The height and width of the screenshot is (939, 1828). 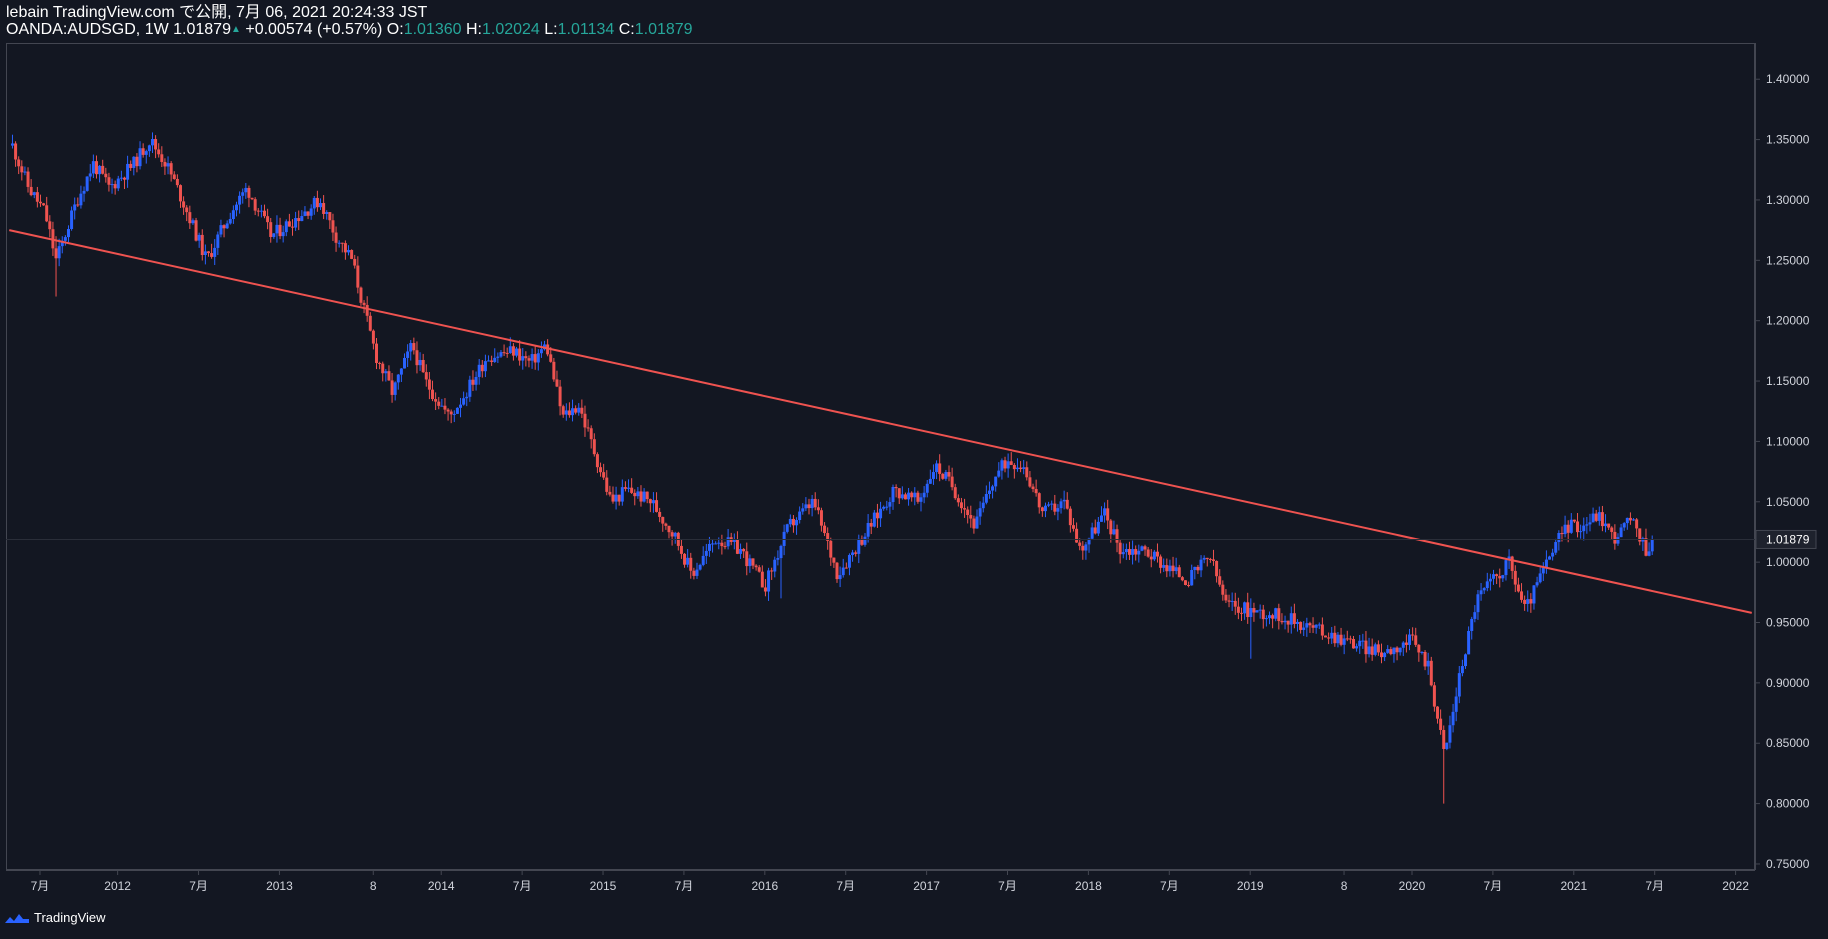 I want to click on high-label: H:, so click(x=473, y=29).